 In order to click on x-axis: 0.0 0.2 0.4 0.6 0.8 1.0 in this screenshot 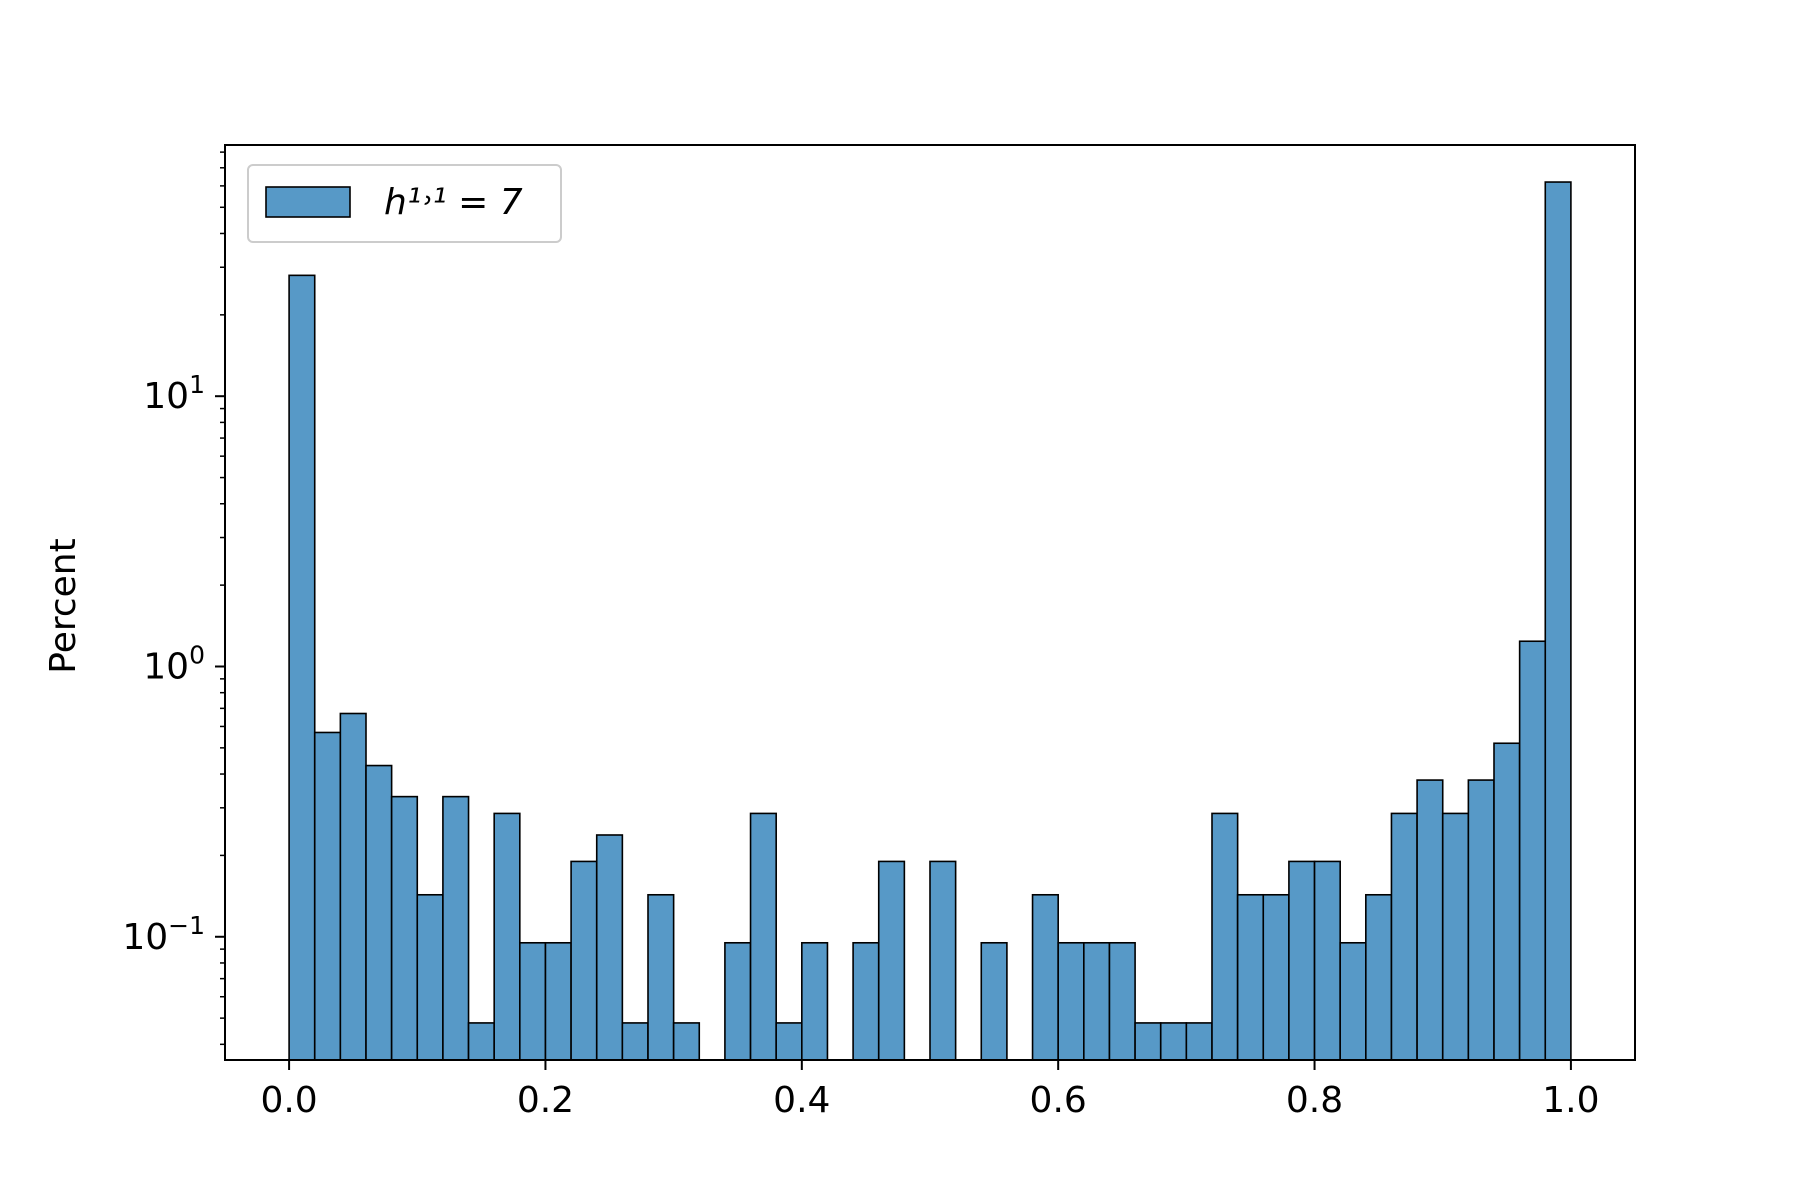, I will do `click(930, 1090)`.